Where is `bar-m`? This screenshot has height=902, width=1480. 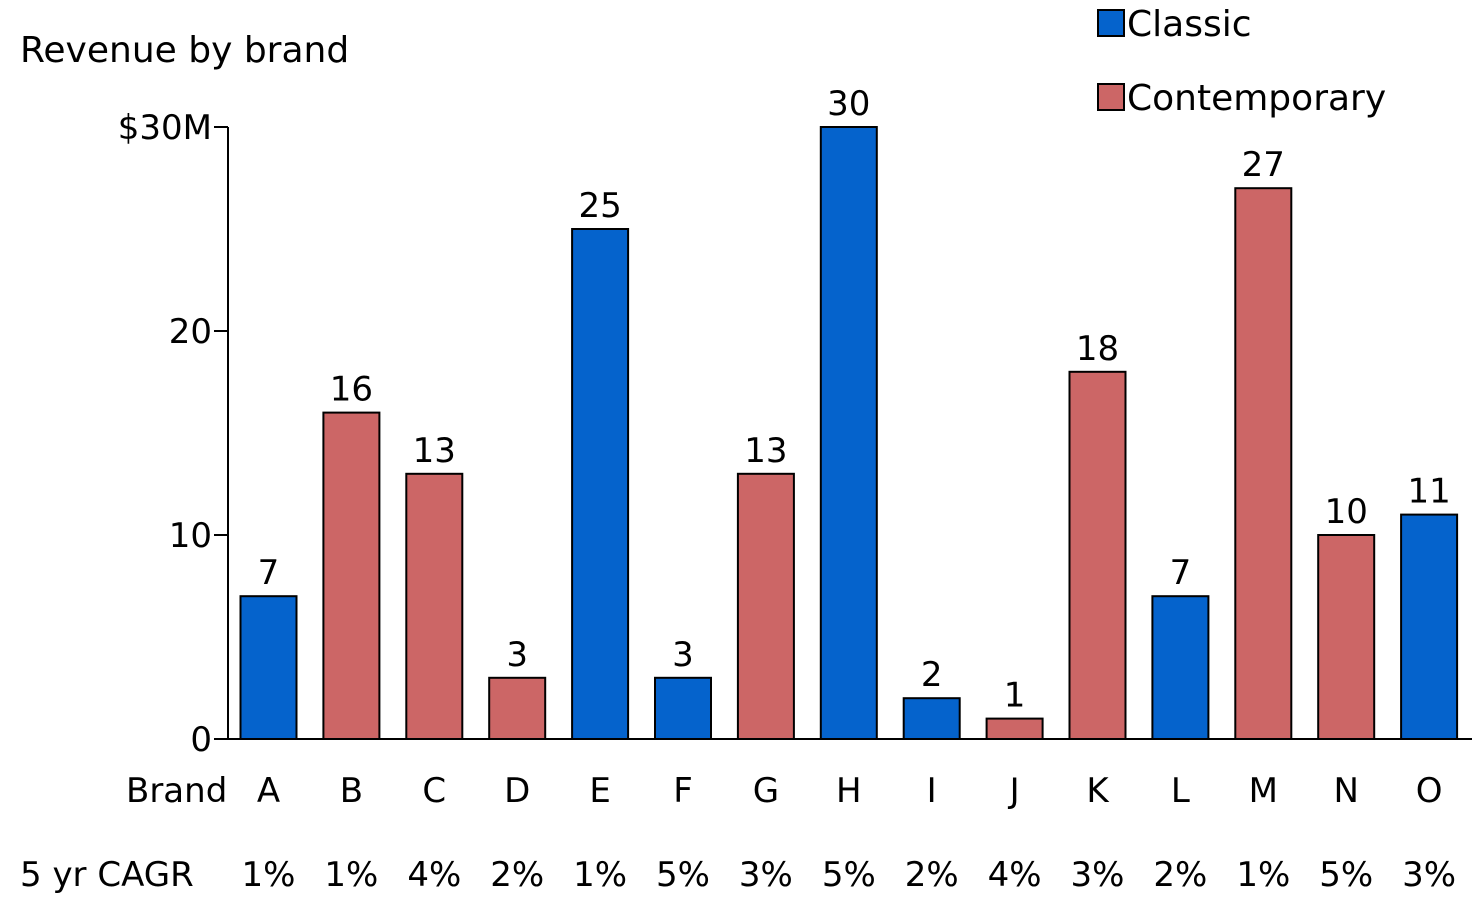
bar-m is located at coordinates (1263, 463).